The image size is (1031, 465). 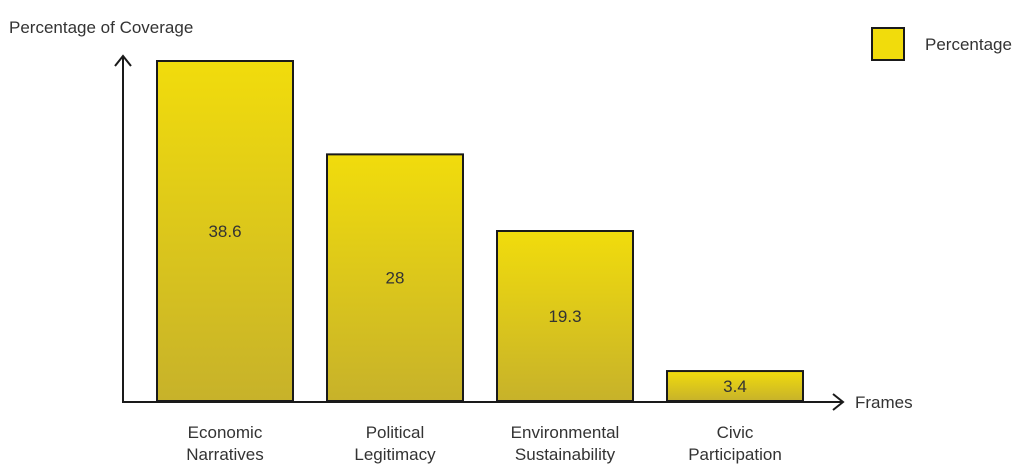 I want to click on y-axis-arrowhead, so click(x=123, y=60).